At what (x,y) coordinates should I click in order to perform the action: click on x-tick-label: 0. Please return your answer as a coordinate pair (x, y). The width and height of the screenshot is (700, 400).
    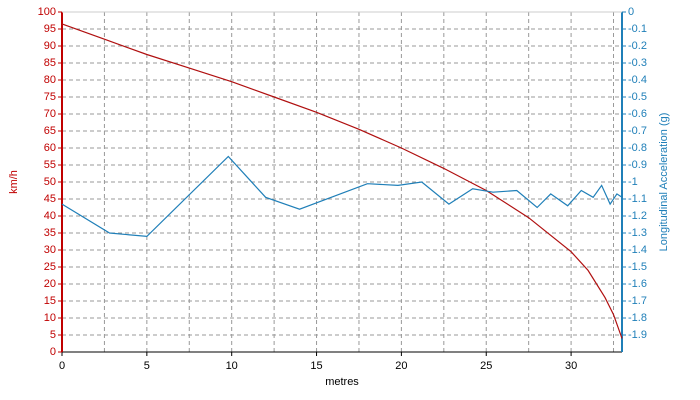
    Looking at the image, I should click on (62, 366).